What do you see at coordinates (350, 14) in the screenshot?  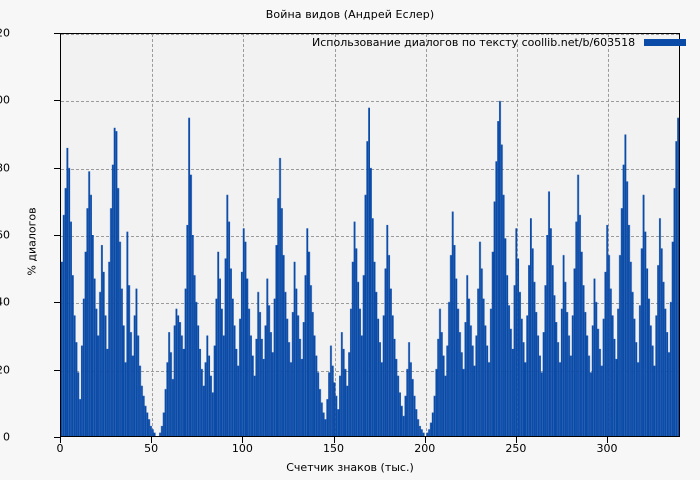 I see `chart-title: Война видов (Андрей Еслер)` at bounding box center [350, 14].